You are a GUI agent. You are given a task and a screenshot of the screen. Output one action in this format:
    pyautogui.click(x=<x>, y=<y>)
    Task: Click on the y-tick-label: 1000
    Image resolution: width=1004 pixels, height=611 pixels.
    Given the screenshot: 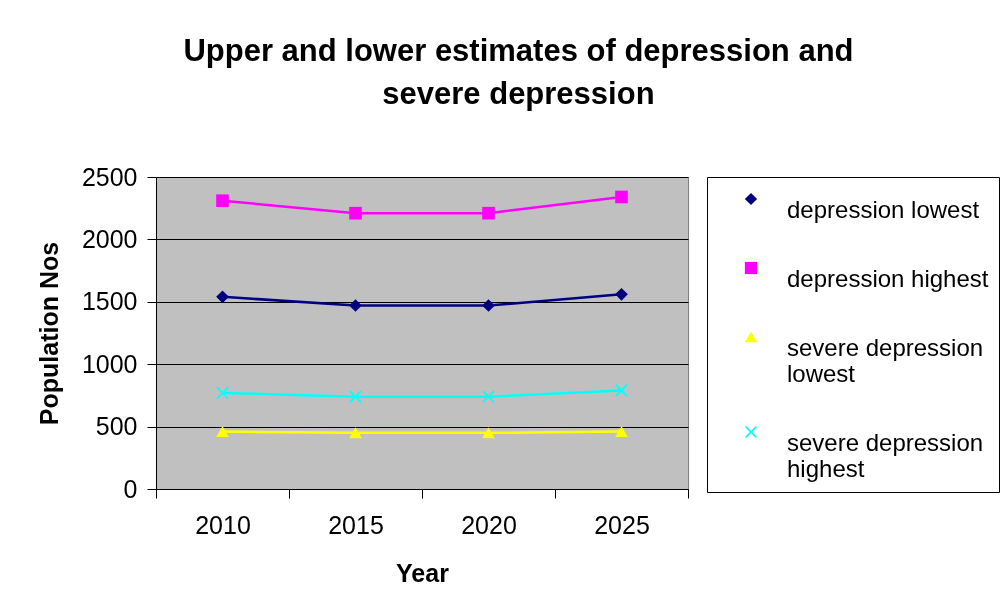 What is the action you would take?
    pyautogui.click(x=109, y=363)
    